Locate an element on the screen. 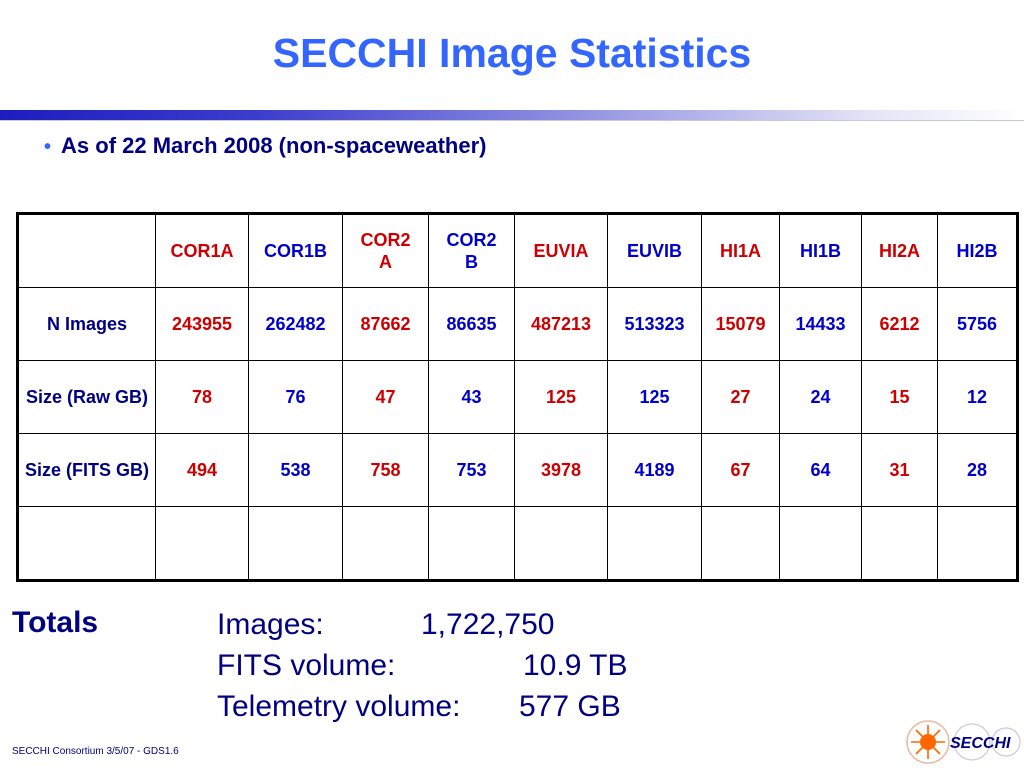 Image resolution: width=1024 pixels, height=771 pixels. images-value: 1,722,750 is located at coordinates (488, 624).